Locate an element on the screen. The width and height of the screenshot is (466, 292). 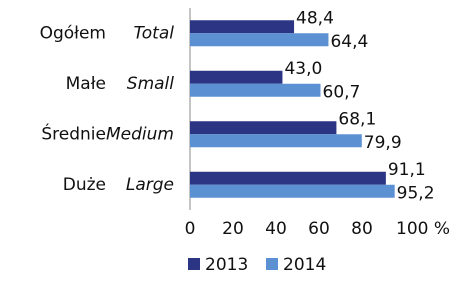
category-label: Małe is located at coordinates (86, 84).